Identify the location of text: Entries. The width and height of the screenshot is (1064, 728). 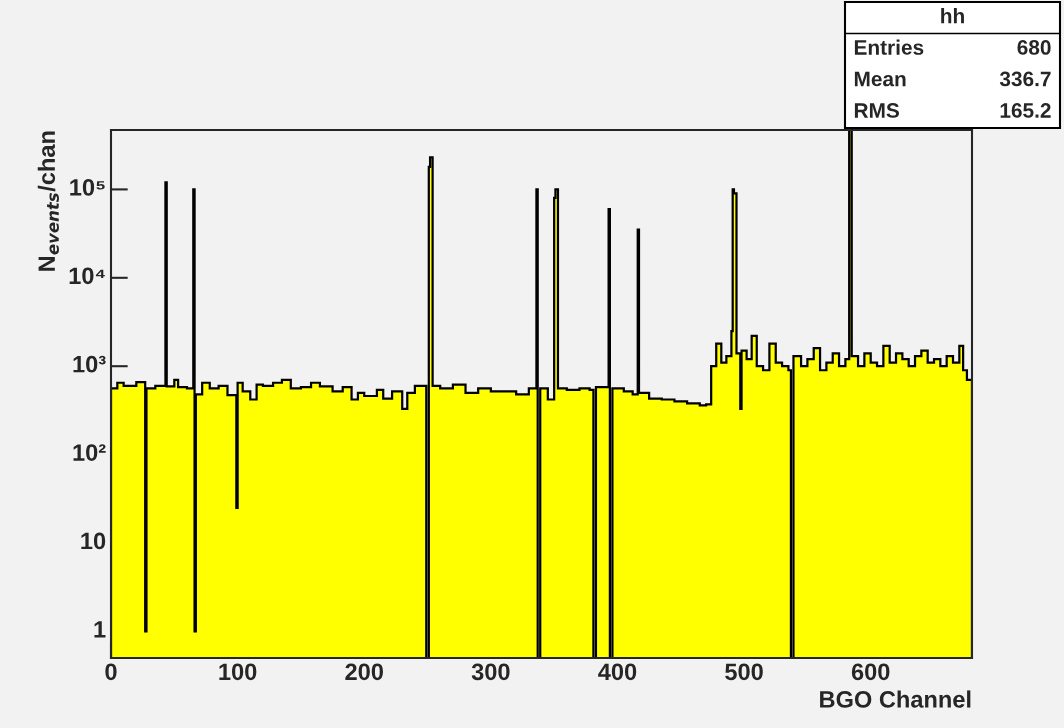
(889, 47).